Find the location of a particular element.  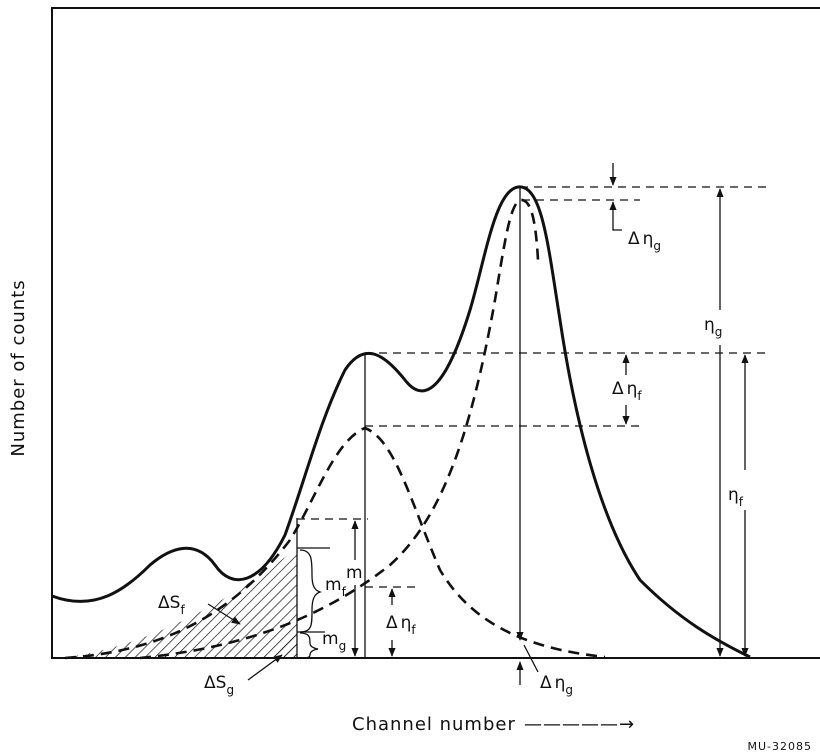

delta-eta-g-bottom-leader is located at coordinates (531, 658).